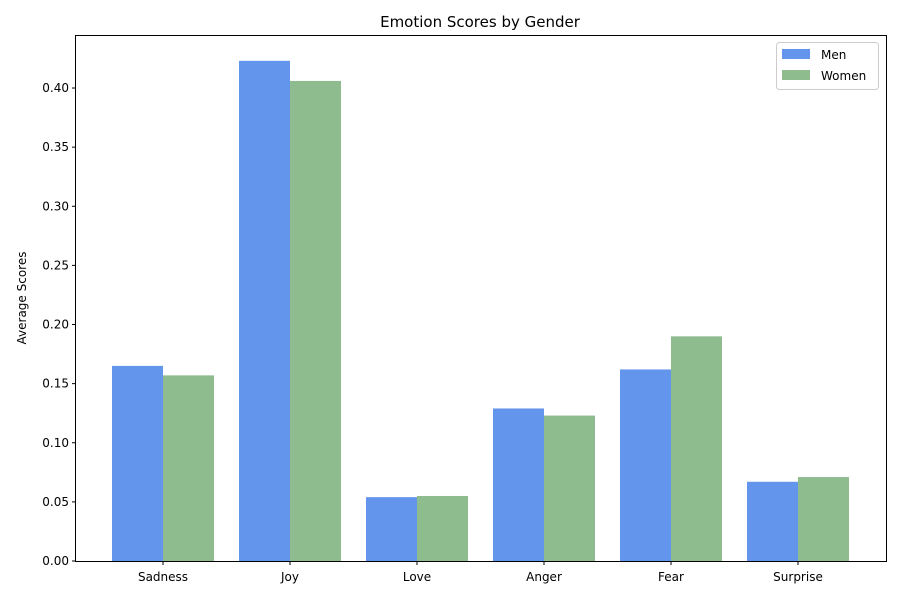 This screenshot has width=900, height=604. I want to click on bar-men-love, so click(391, 529).